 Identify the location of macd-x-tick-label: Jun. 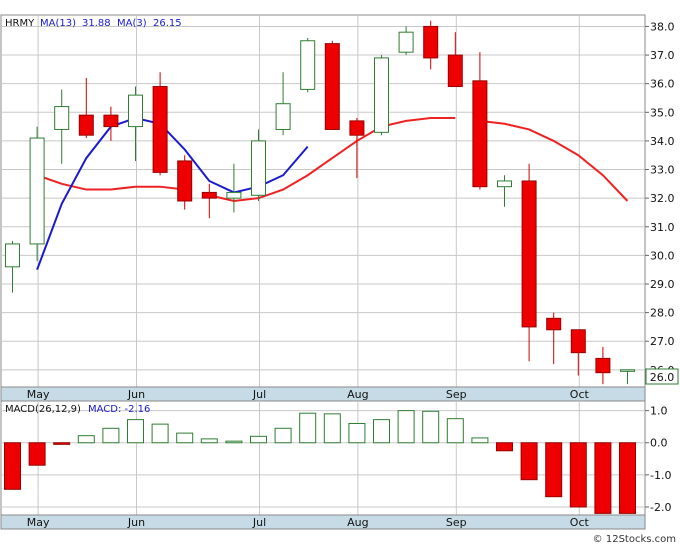
(136, 522).